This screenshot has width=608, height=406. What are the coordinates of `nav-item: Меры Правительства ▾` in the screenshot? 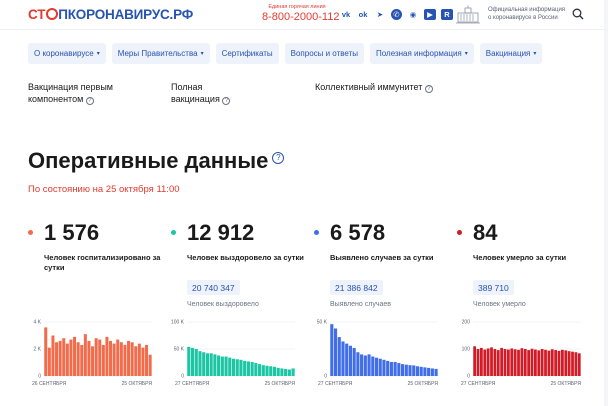 It's located at (160, 53).